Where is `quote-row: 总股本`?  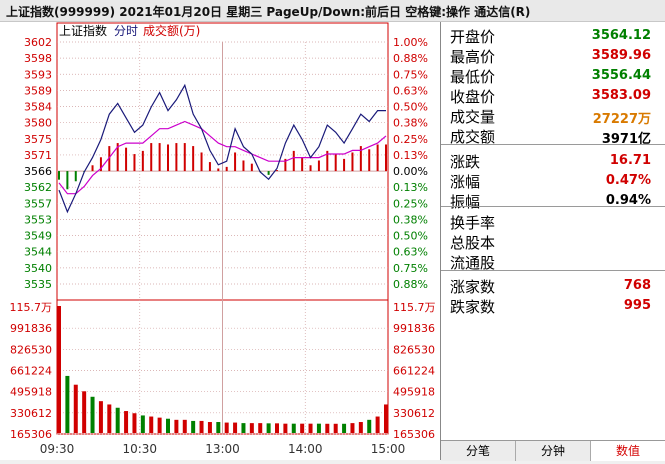
quote-row: 总股本 is located at coordinates (551, 242).